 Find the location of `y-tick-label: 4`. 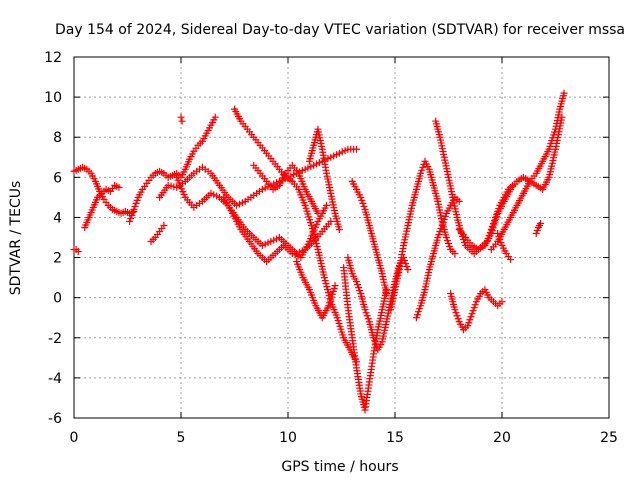

y-tick-label: 4 is located at coordinates (57, 218).